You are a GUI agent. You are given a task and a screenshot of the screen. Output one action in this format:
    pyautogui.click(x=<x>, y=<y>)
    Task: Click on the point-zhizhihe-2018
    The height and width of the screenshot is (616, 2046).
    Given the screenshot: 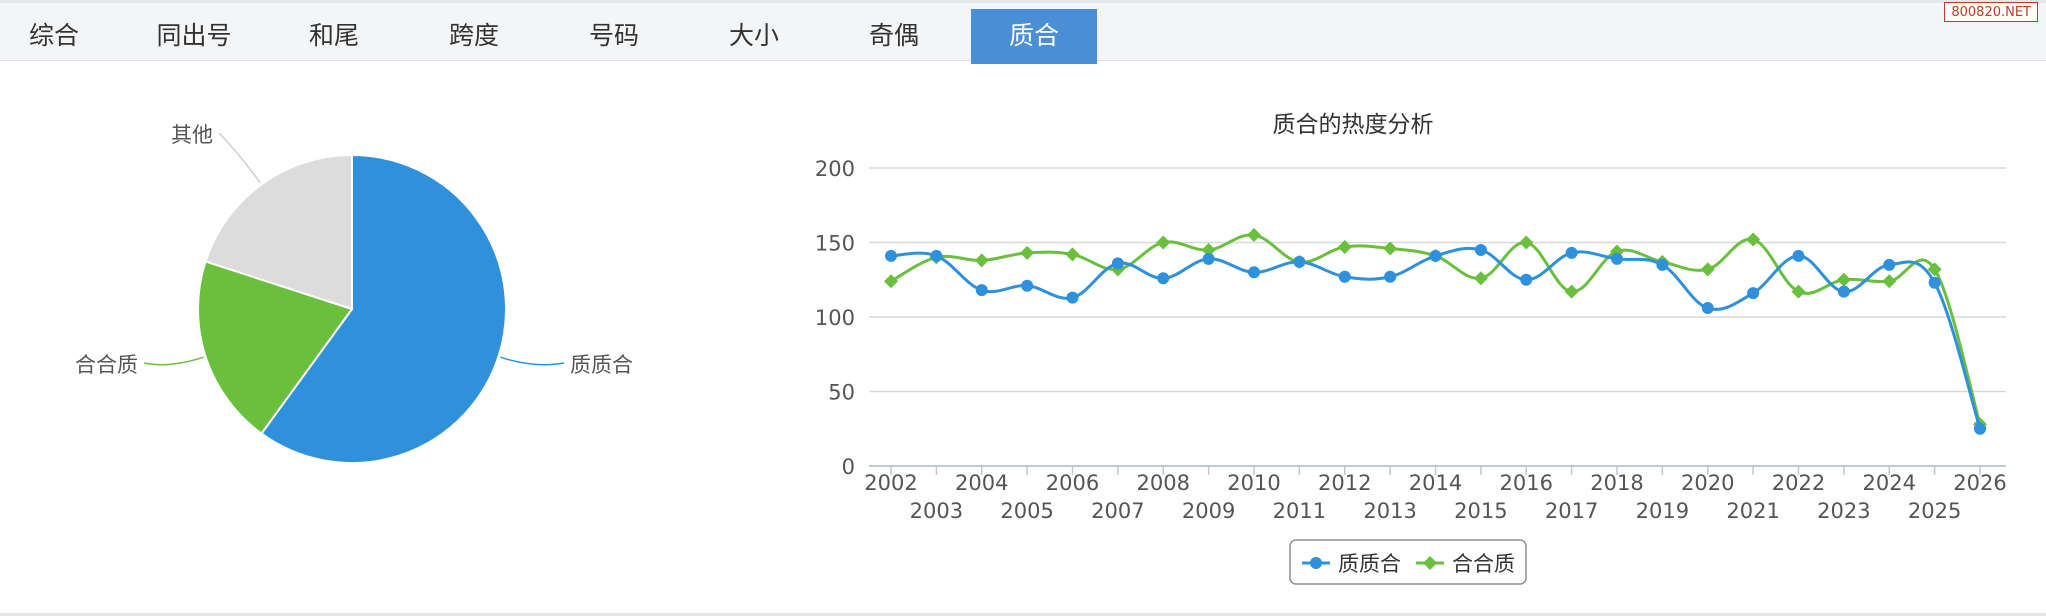 What is the action you would take?
    pyautogui.click(x=1617, y=258)
    